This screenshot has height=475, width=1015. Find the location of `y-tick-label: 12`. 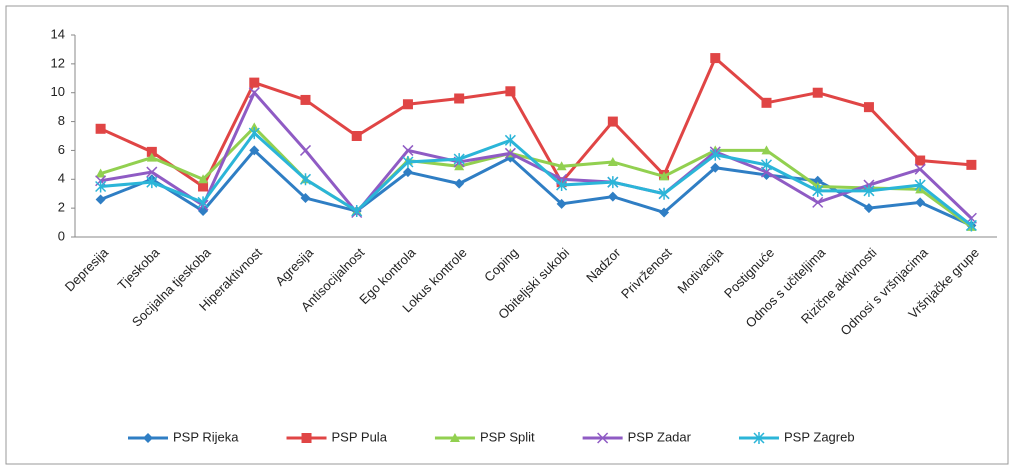

y-tick-label: 12 is located at coordinates (58, 62).